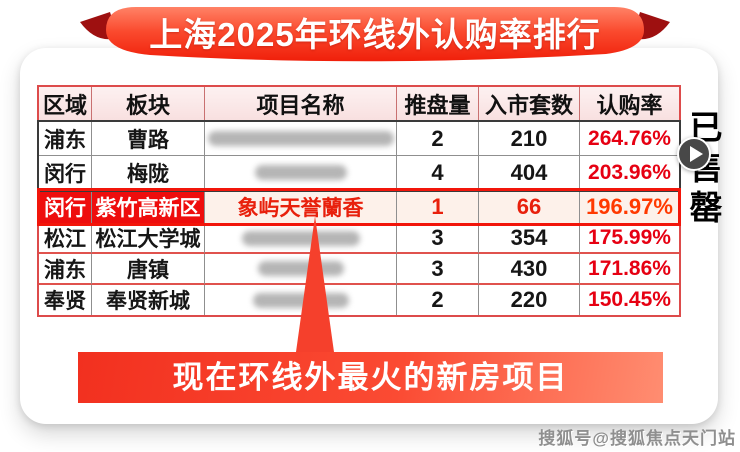 The height and width of the screenshot is (452, 740). What do you see at coordinates (148, 269) in the screenshot?
I see `cell-block: 唐镇` at bounding box center [148, 269].